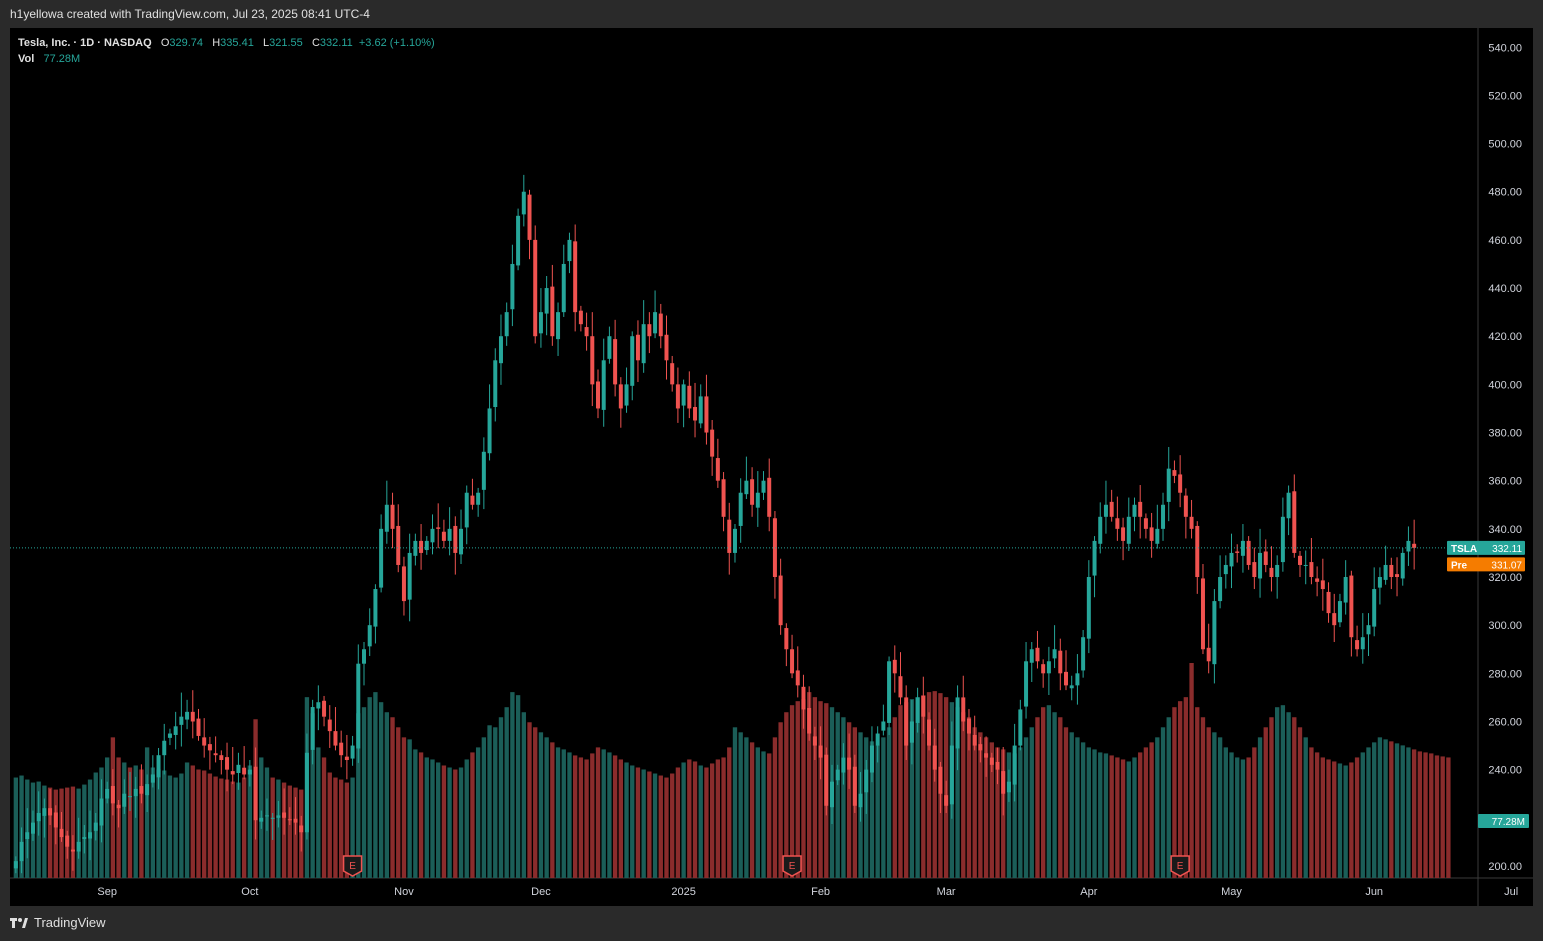 The height and width of the screenshot is (941, 1543). What do you see at coordinates (107, 892) in the screenshot?
I see `x-tick-label: Sep` at bounding box center [107, 892].